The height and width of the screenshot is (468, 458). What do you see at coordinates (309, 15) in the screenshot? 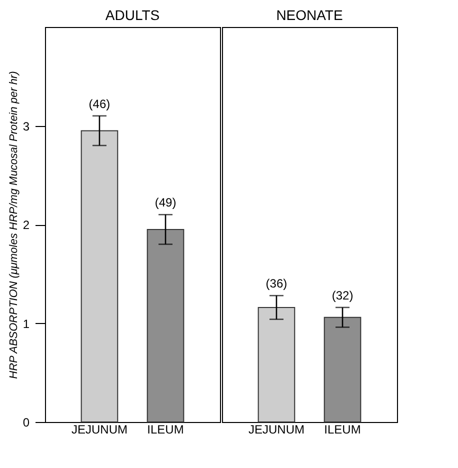
I see `chart-title: NEONATE` at bounding box center [309, 15].